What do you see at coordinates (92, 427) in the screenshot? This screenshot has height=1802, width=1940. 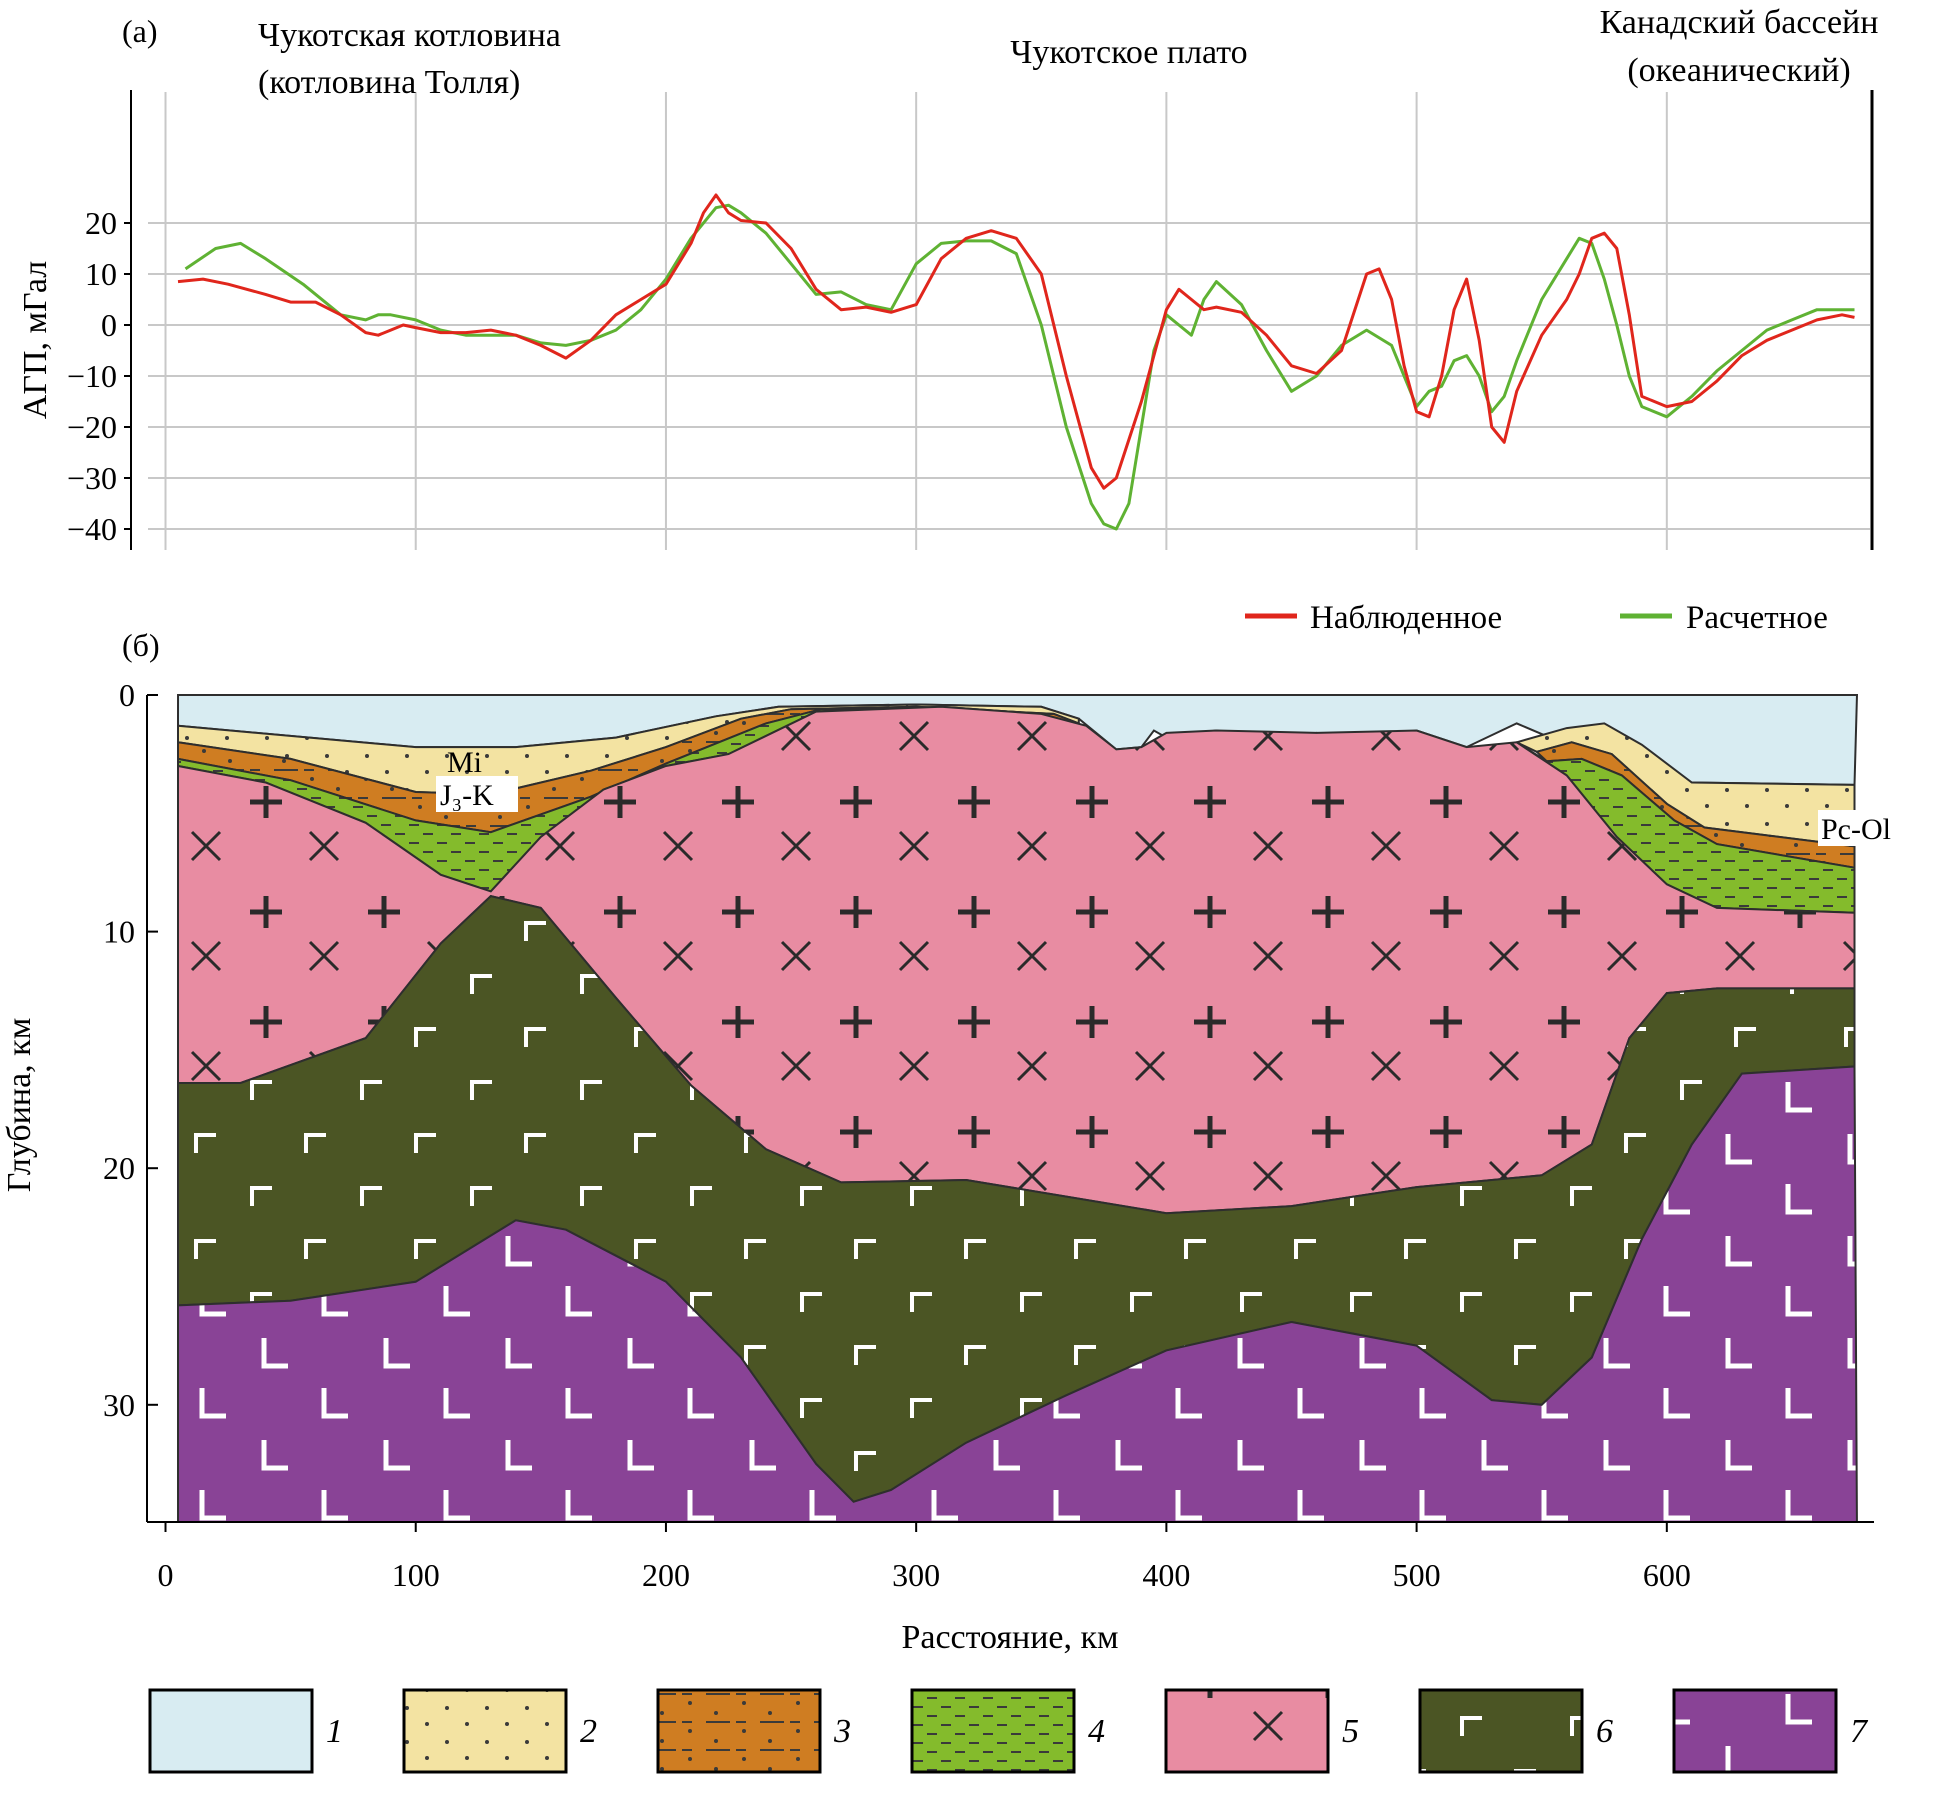 I see `y-tick-label: −20` at bounding box center [92, 427].